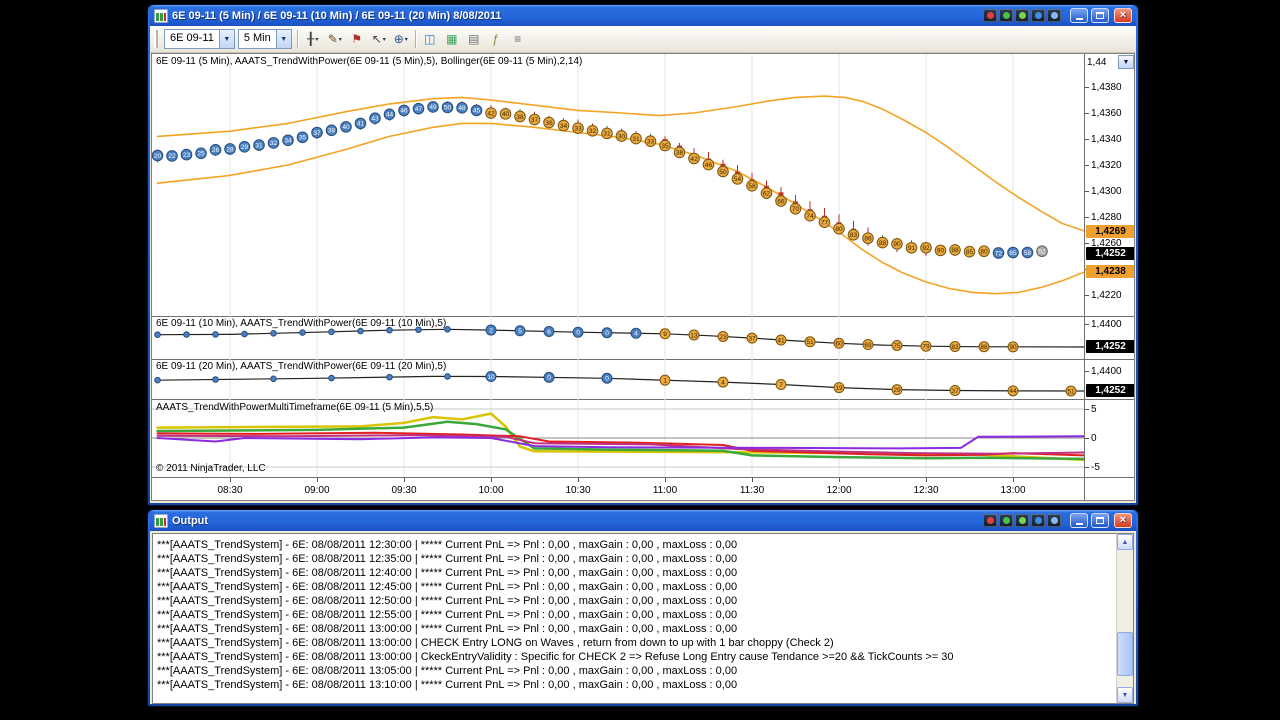 The width and height of the screenshot is (1280, 720). What do you see at coordinates (738, 179) in the screenshot?
I see `svg-text: 54` at bounding box center [738, 179].